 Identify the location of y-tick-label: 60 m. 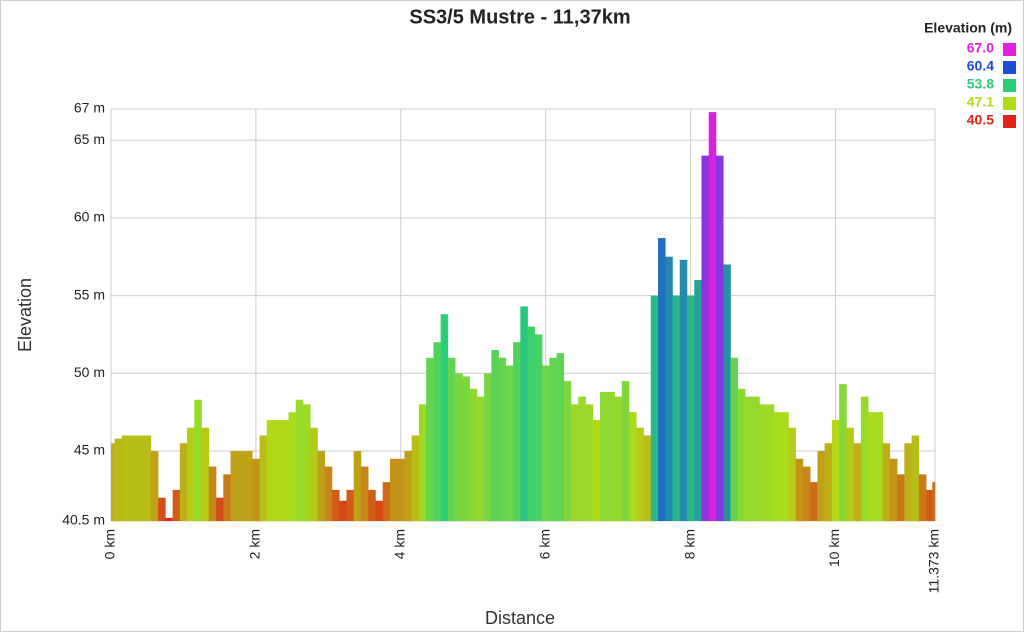
(89, 217).